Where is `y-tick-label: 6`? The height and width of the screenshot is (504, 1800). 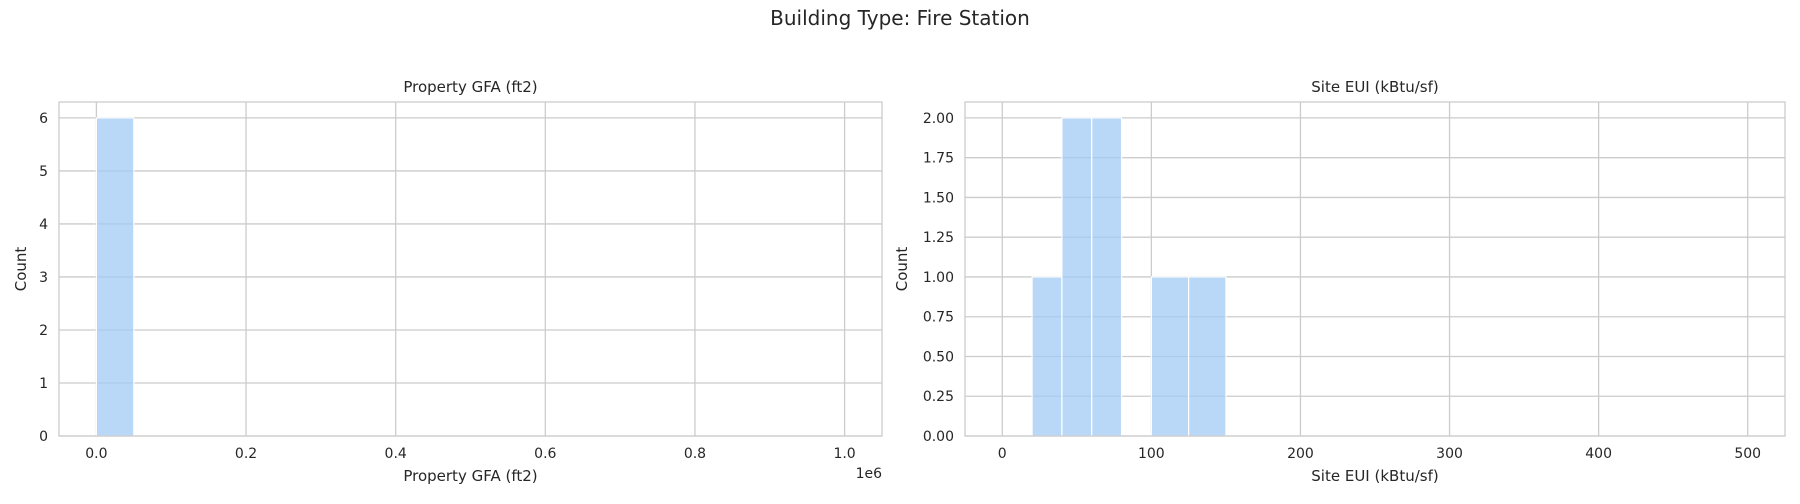 y-tick-label: 6 is located at coordinates (43, 119).